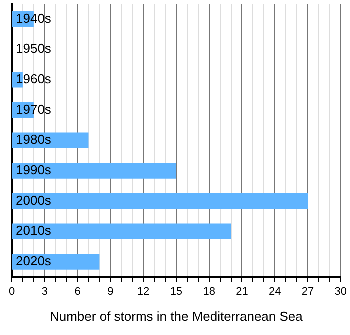 Image resolution: width=350 pixels, height=335 pixels. What do you see at coordinates (242, 292) in the screenshot?
I see `x-tick-label: 21` at bounding box center [242, 292].